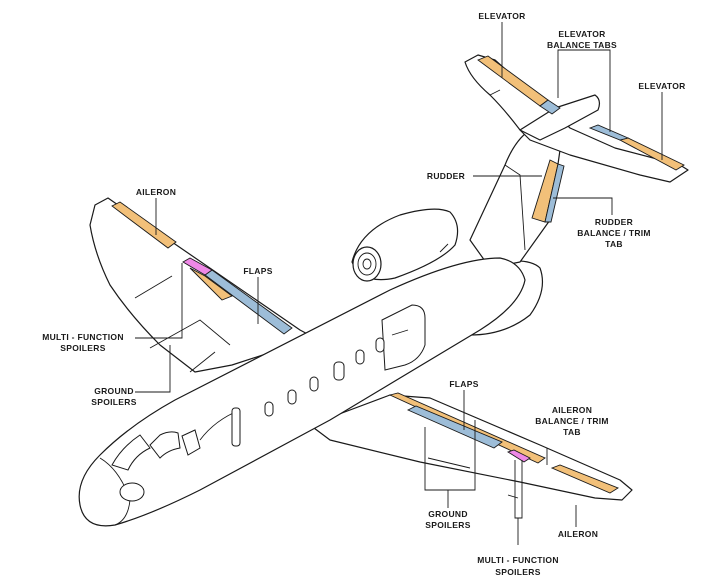  Describe the element at coordinates (614, 244) in the screenshot. I see `label-rudder-balance-line3: TAB` at that location.